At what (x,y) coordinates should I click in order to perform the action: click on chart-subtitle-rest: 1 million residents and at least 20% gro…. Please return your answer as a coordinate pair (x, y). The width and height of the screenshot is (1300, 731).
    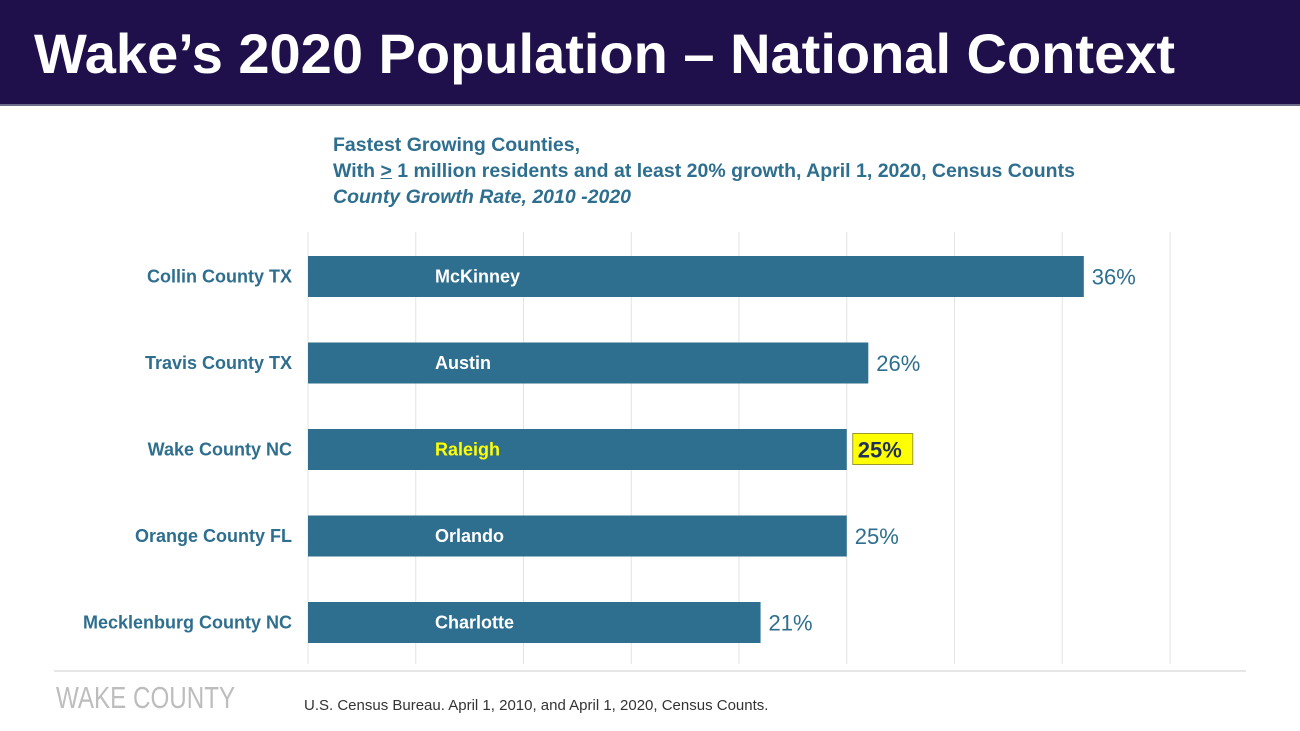
    Looking at the image, I should click on (733, 171).